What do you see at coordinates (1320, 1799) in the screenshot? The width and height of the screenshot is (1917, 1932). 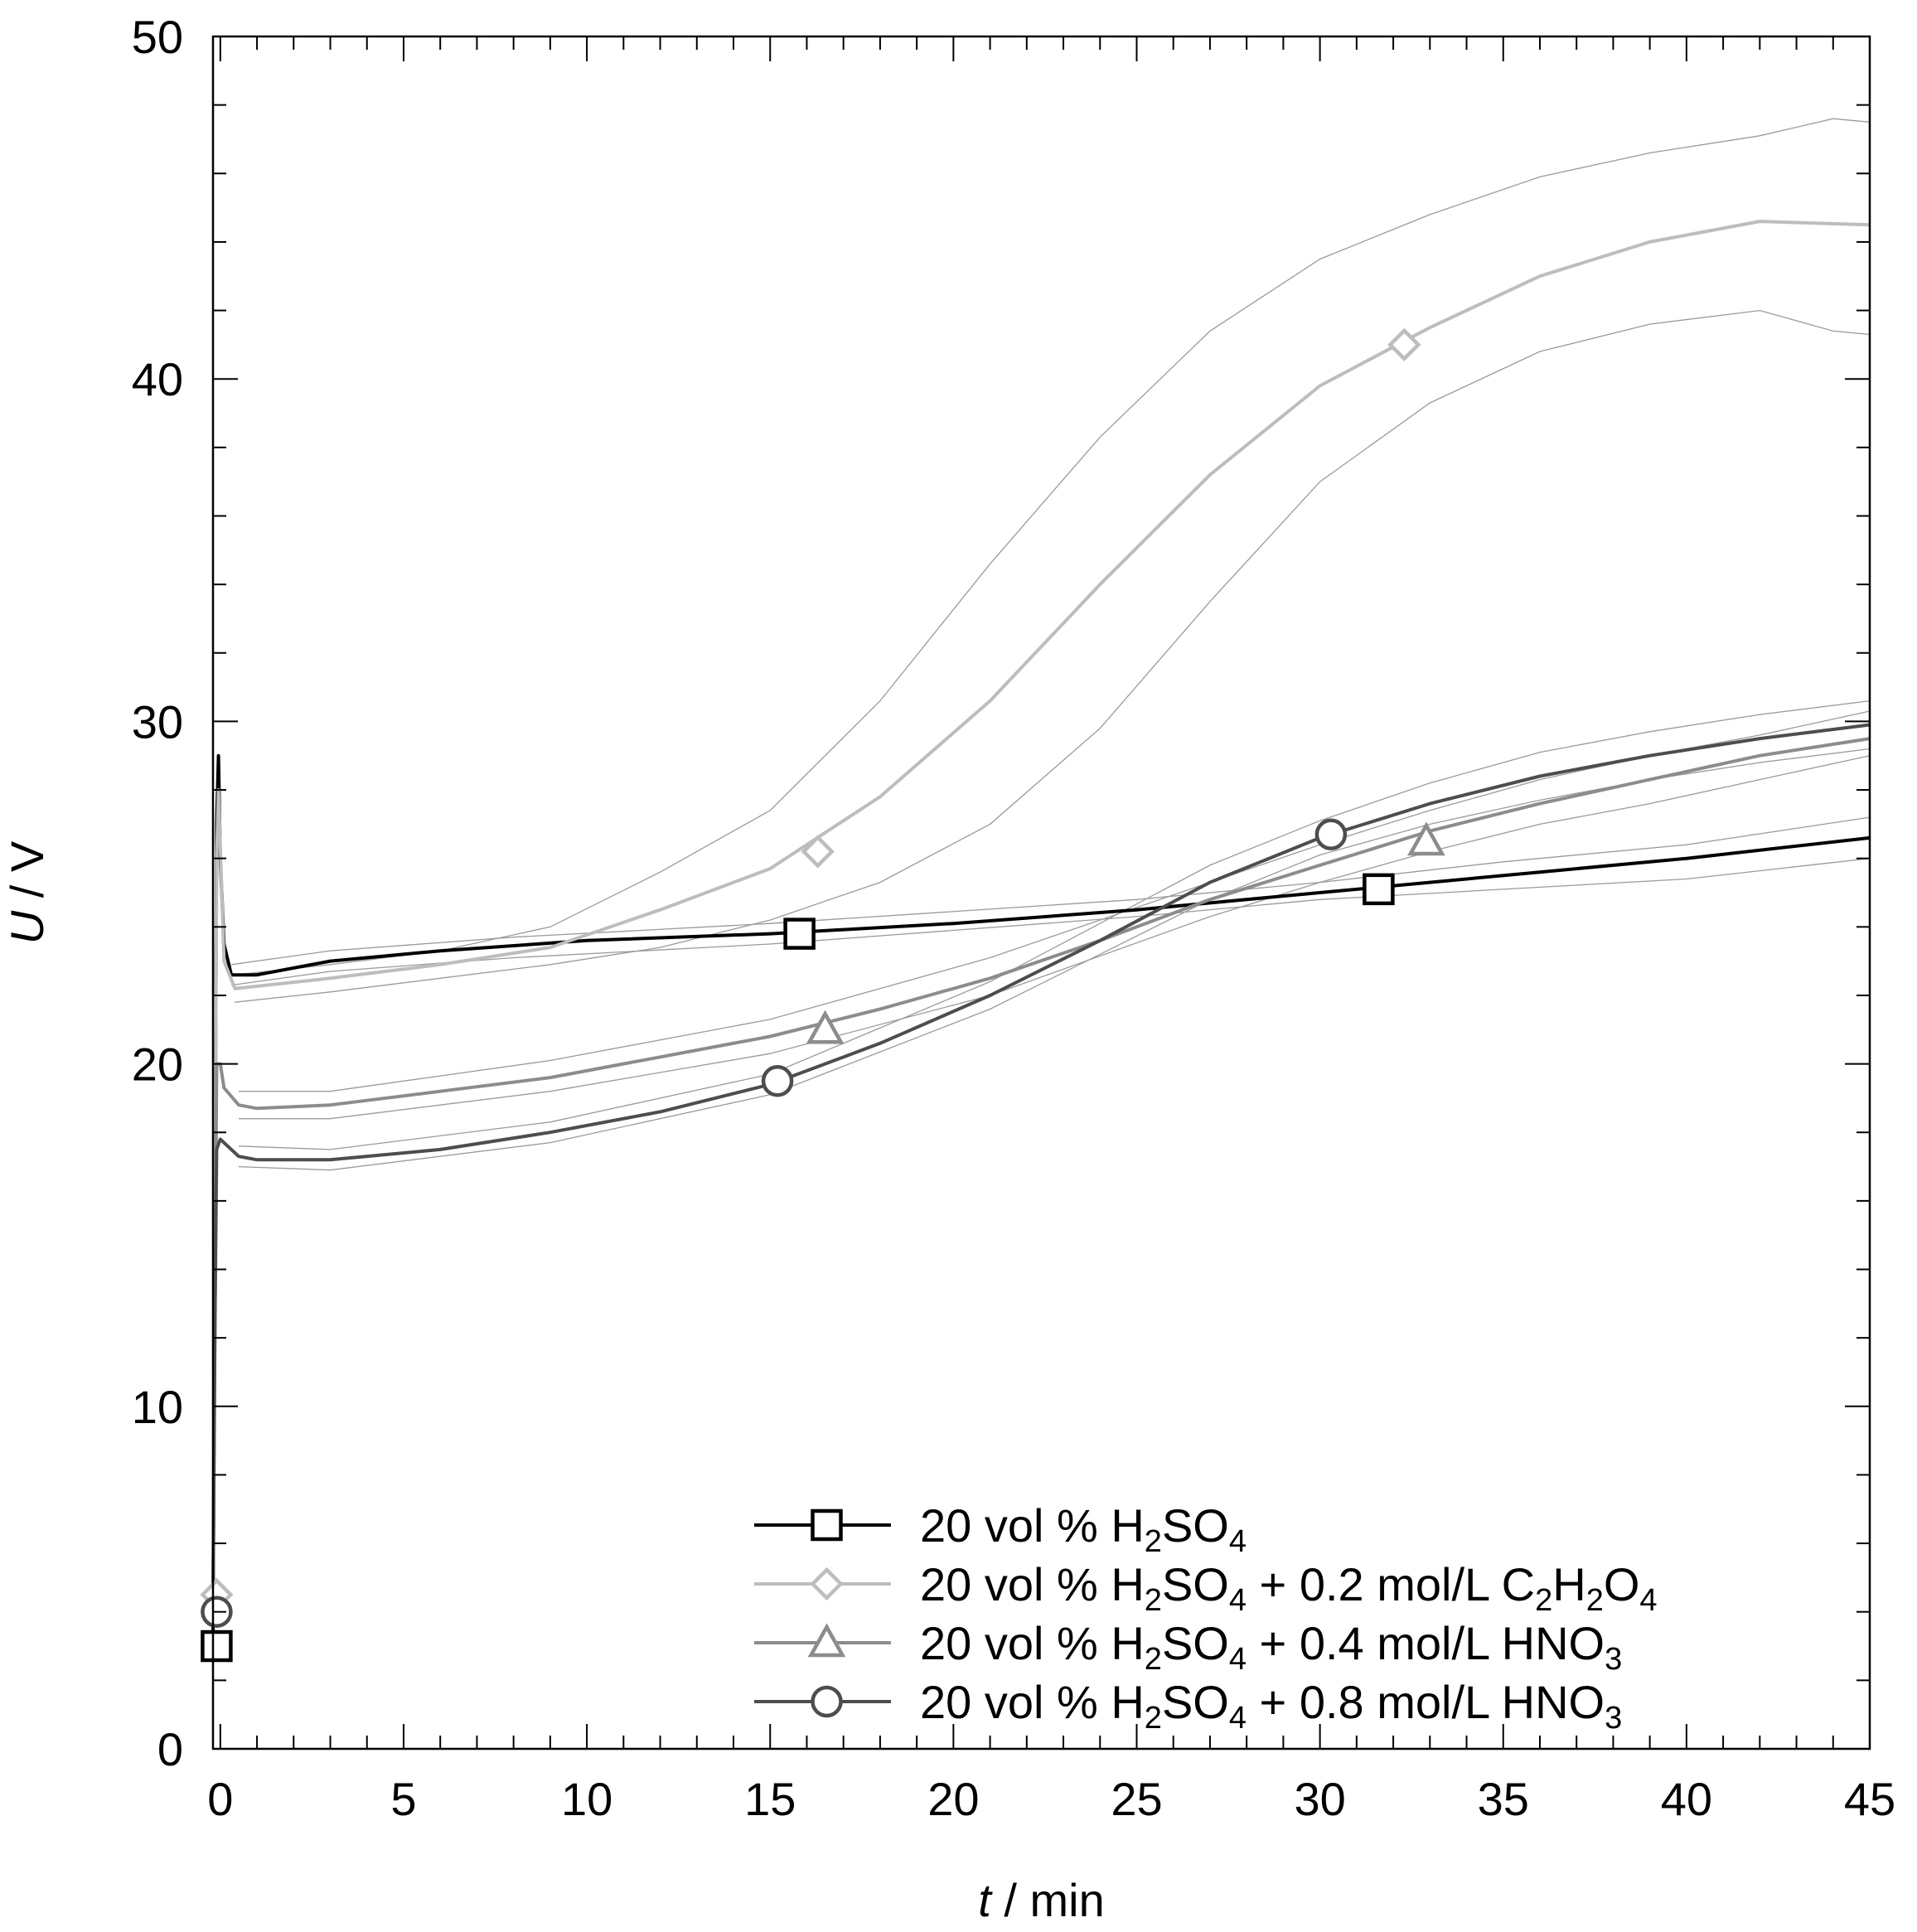 I see `x-tick-label: 30` at bounding box center [1320, 1799].